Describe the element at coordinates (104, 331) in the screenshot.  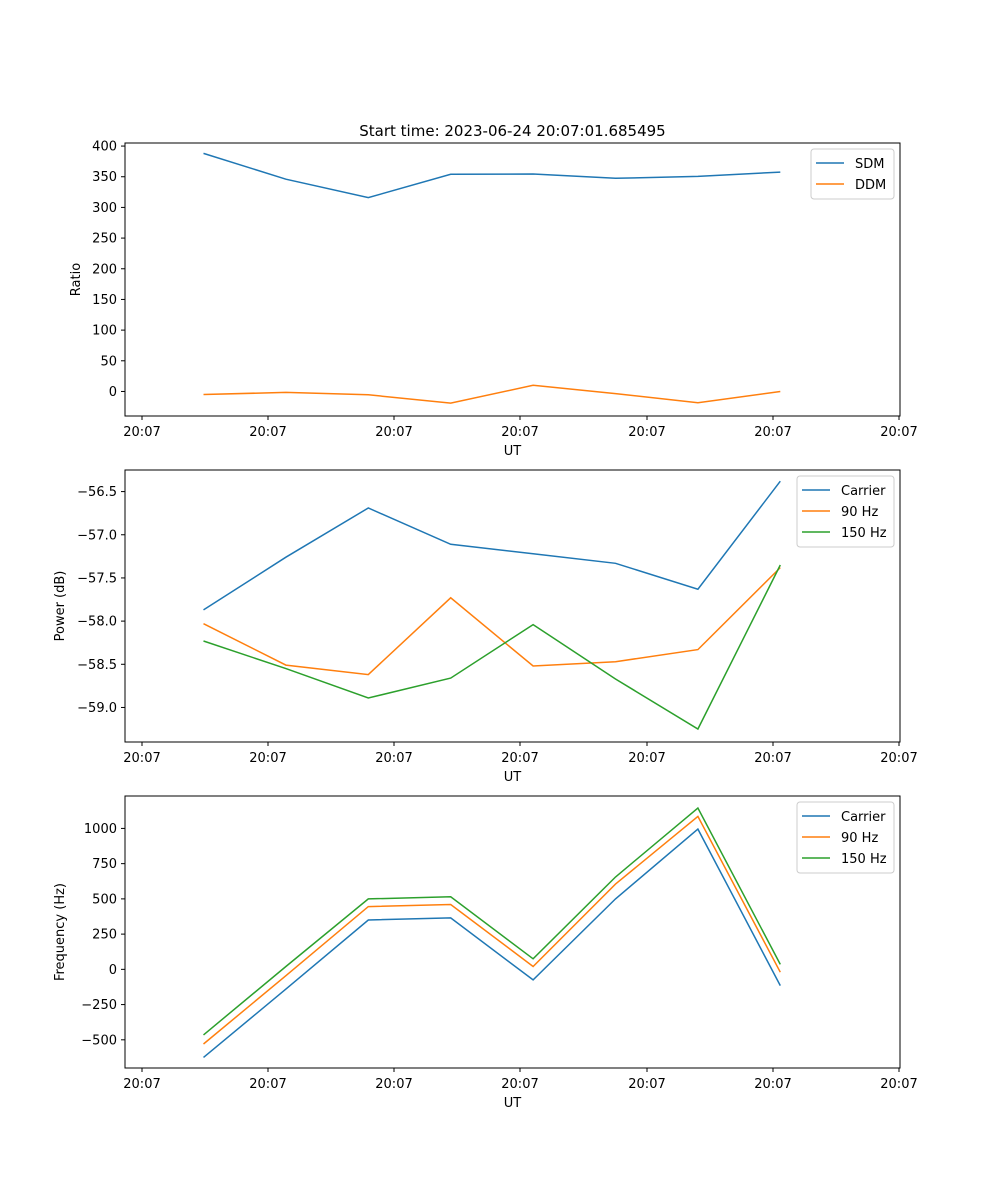
I see `y-tick-label: 100` at that location.